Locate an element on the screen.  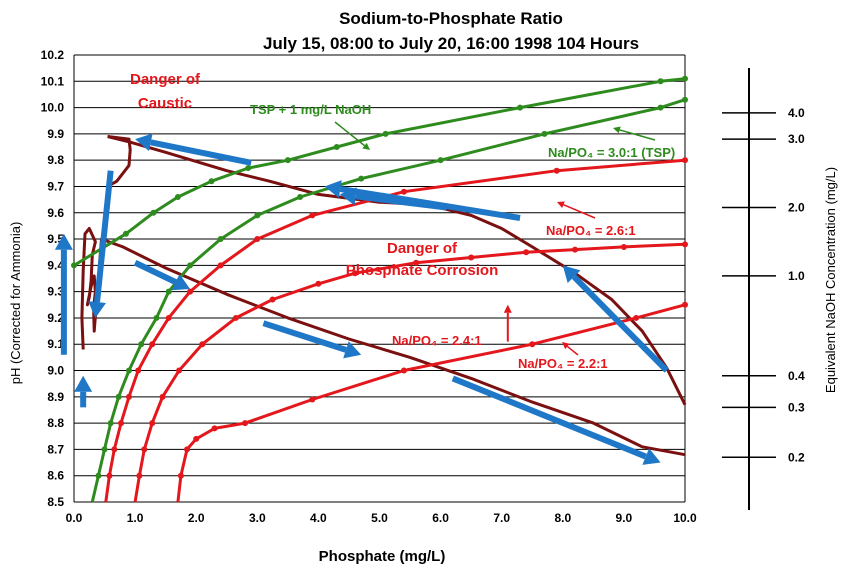
y-tick-label: 9.2 is located at coordinates (55, 318).